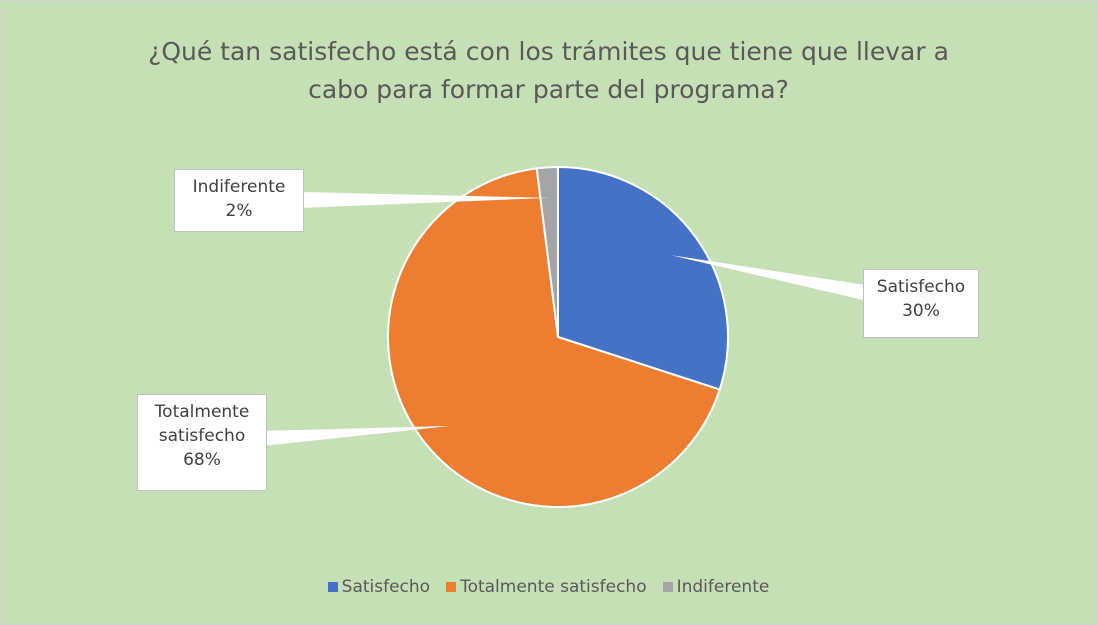 Image resolution: width=1097 pixels, height=625 pixels. Describe the element at coordinates (239, 211) in the screenshot. I see `data-label-value: 2%` at that location.